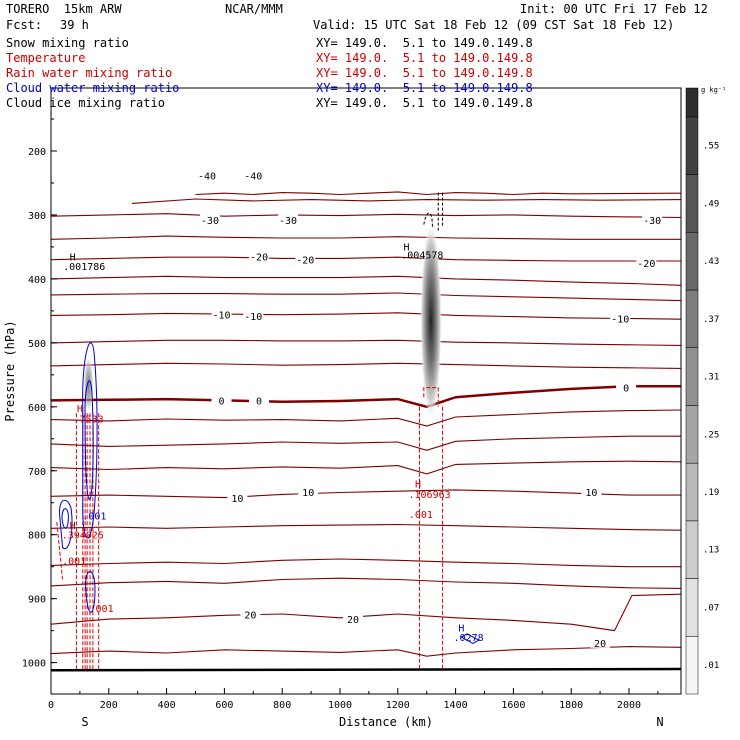  Describe the element at coordinates (167, 705) in the screenshot. I see `x-tick-label: 400` at that location.